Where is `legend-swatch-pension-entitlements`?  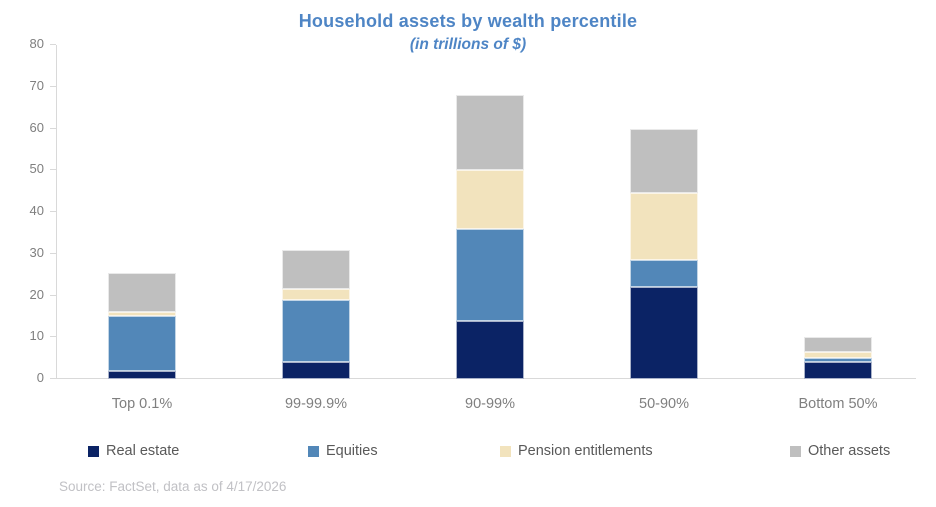 legend-swatch-pension-entitlements is located at coordinates (505, 451).